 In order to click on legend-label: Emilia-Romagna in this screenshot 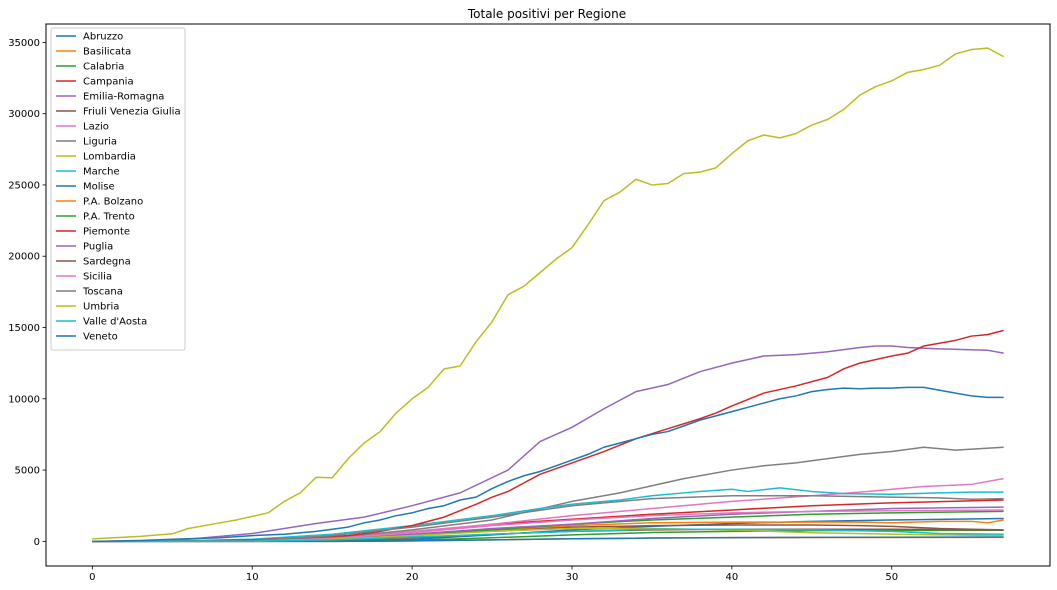, I will do `click(123, 97)`.